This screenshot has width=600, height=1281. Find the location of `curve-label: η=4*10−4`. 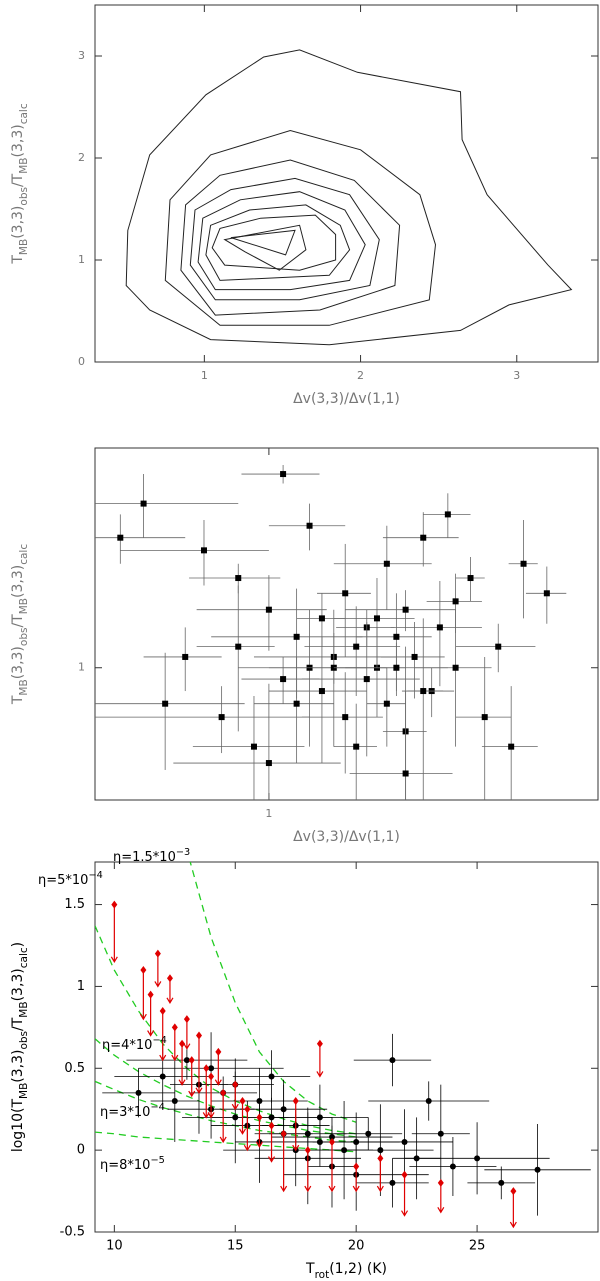

curve-label: η=4*10−4 is located at coordinates (134, 1044).